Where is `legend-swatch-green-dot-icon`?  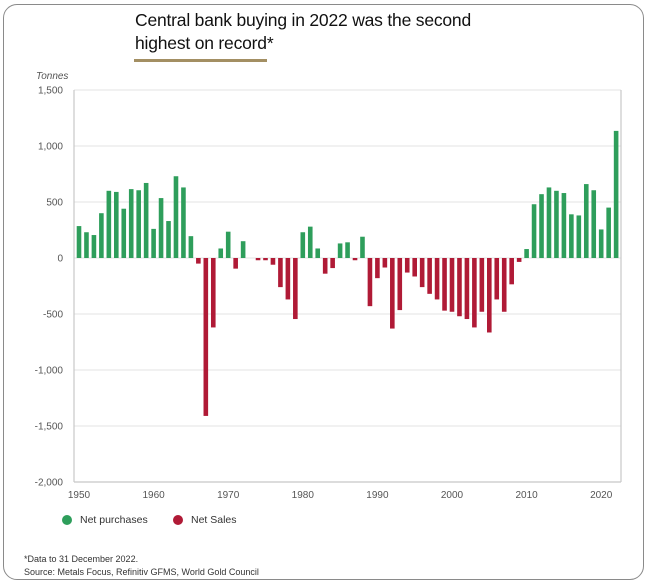
legend-swatch-green-dot-icon is located at coordinates (67, 520).